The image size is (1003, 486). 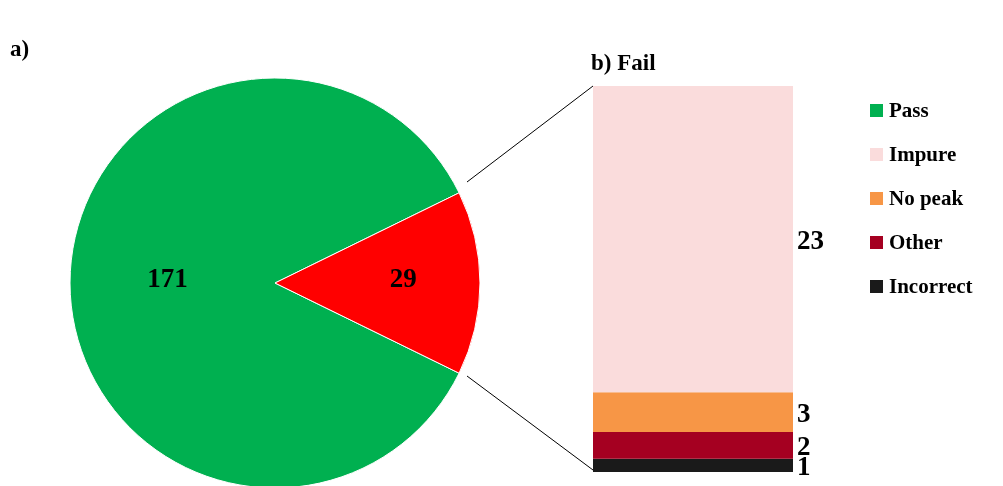 What do you see at coordinates (20, 49) in the screenshot?
I see `chart-title: a)` at bounding box center [20, 49].